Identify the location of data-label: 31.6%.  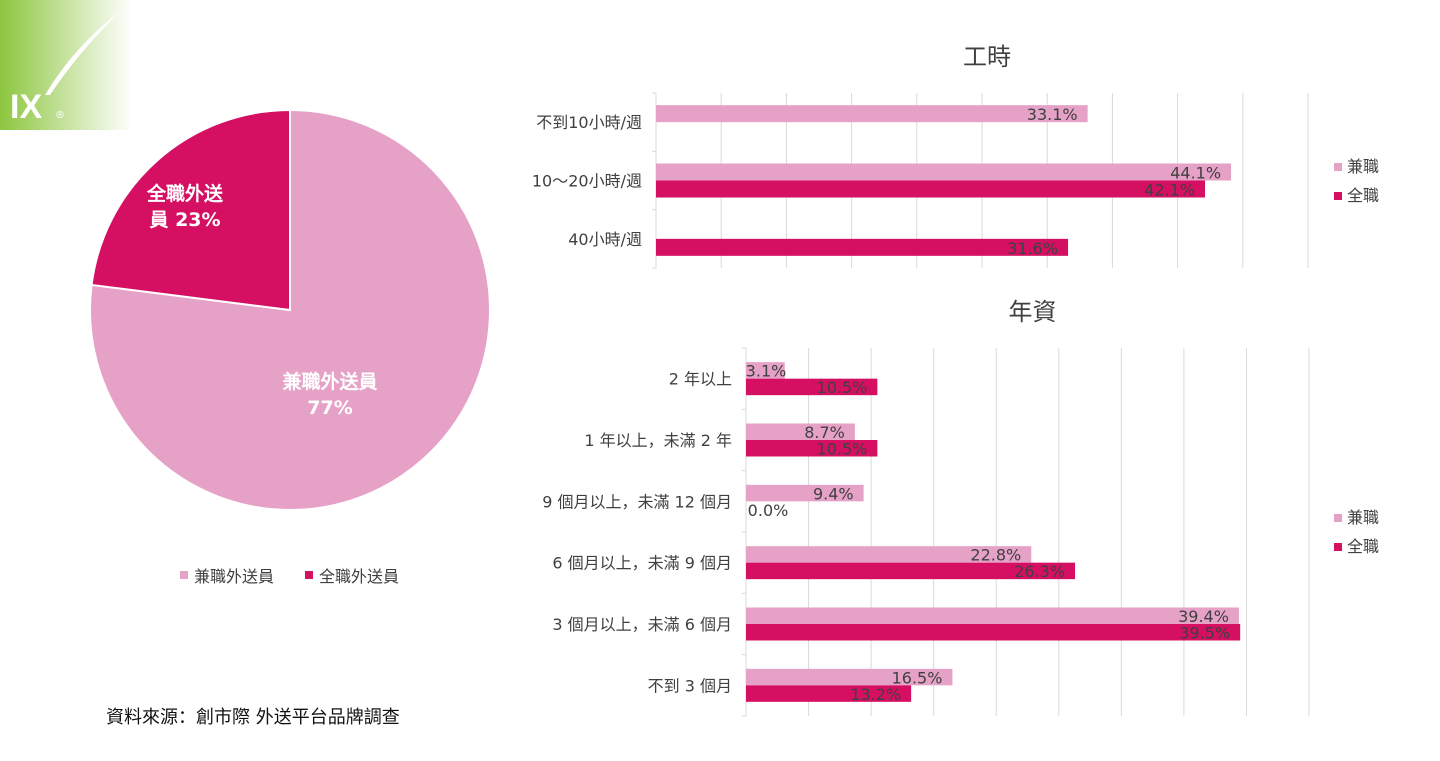
(1032, 248).